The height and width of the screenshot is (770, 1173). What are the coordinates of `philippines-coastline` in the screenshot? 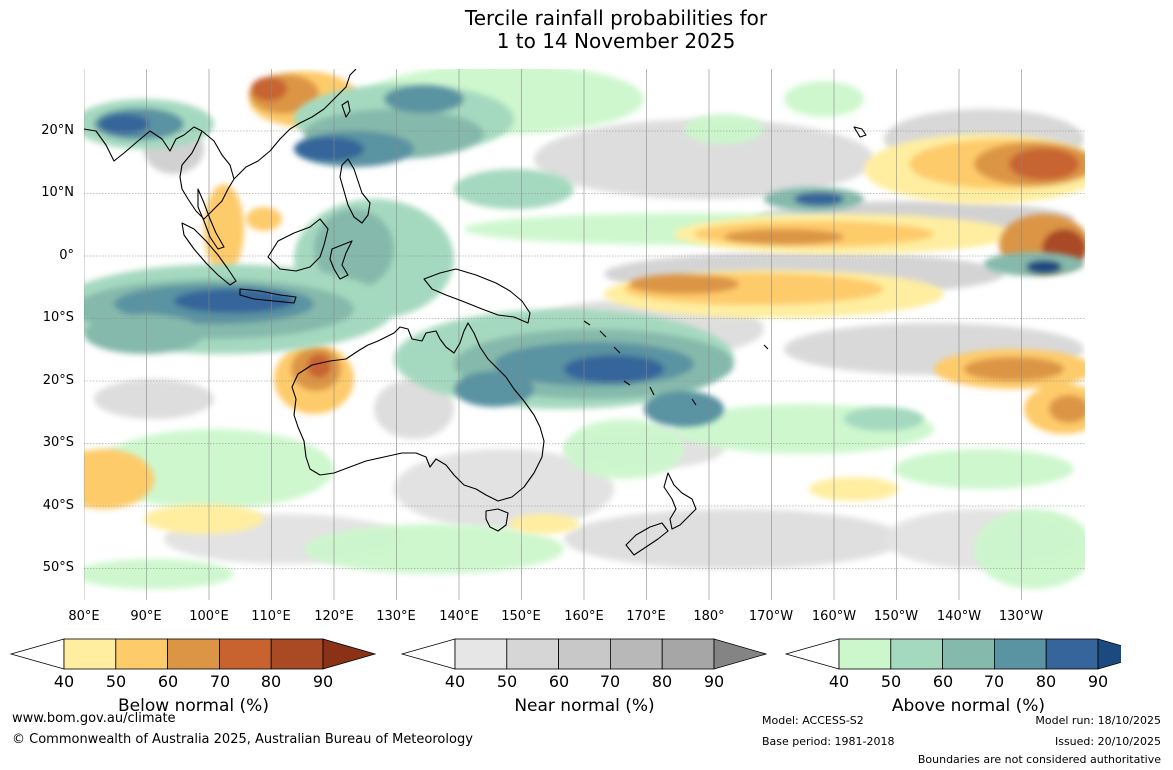 It's located at (355, 191).